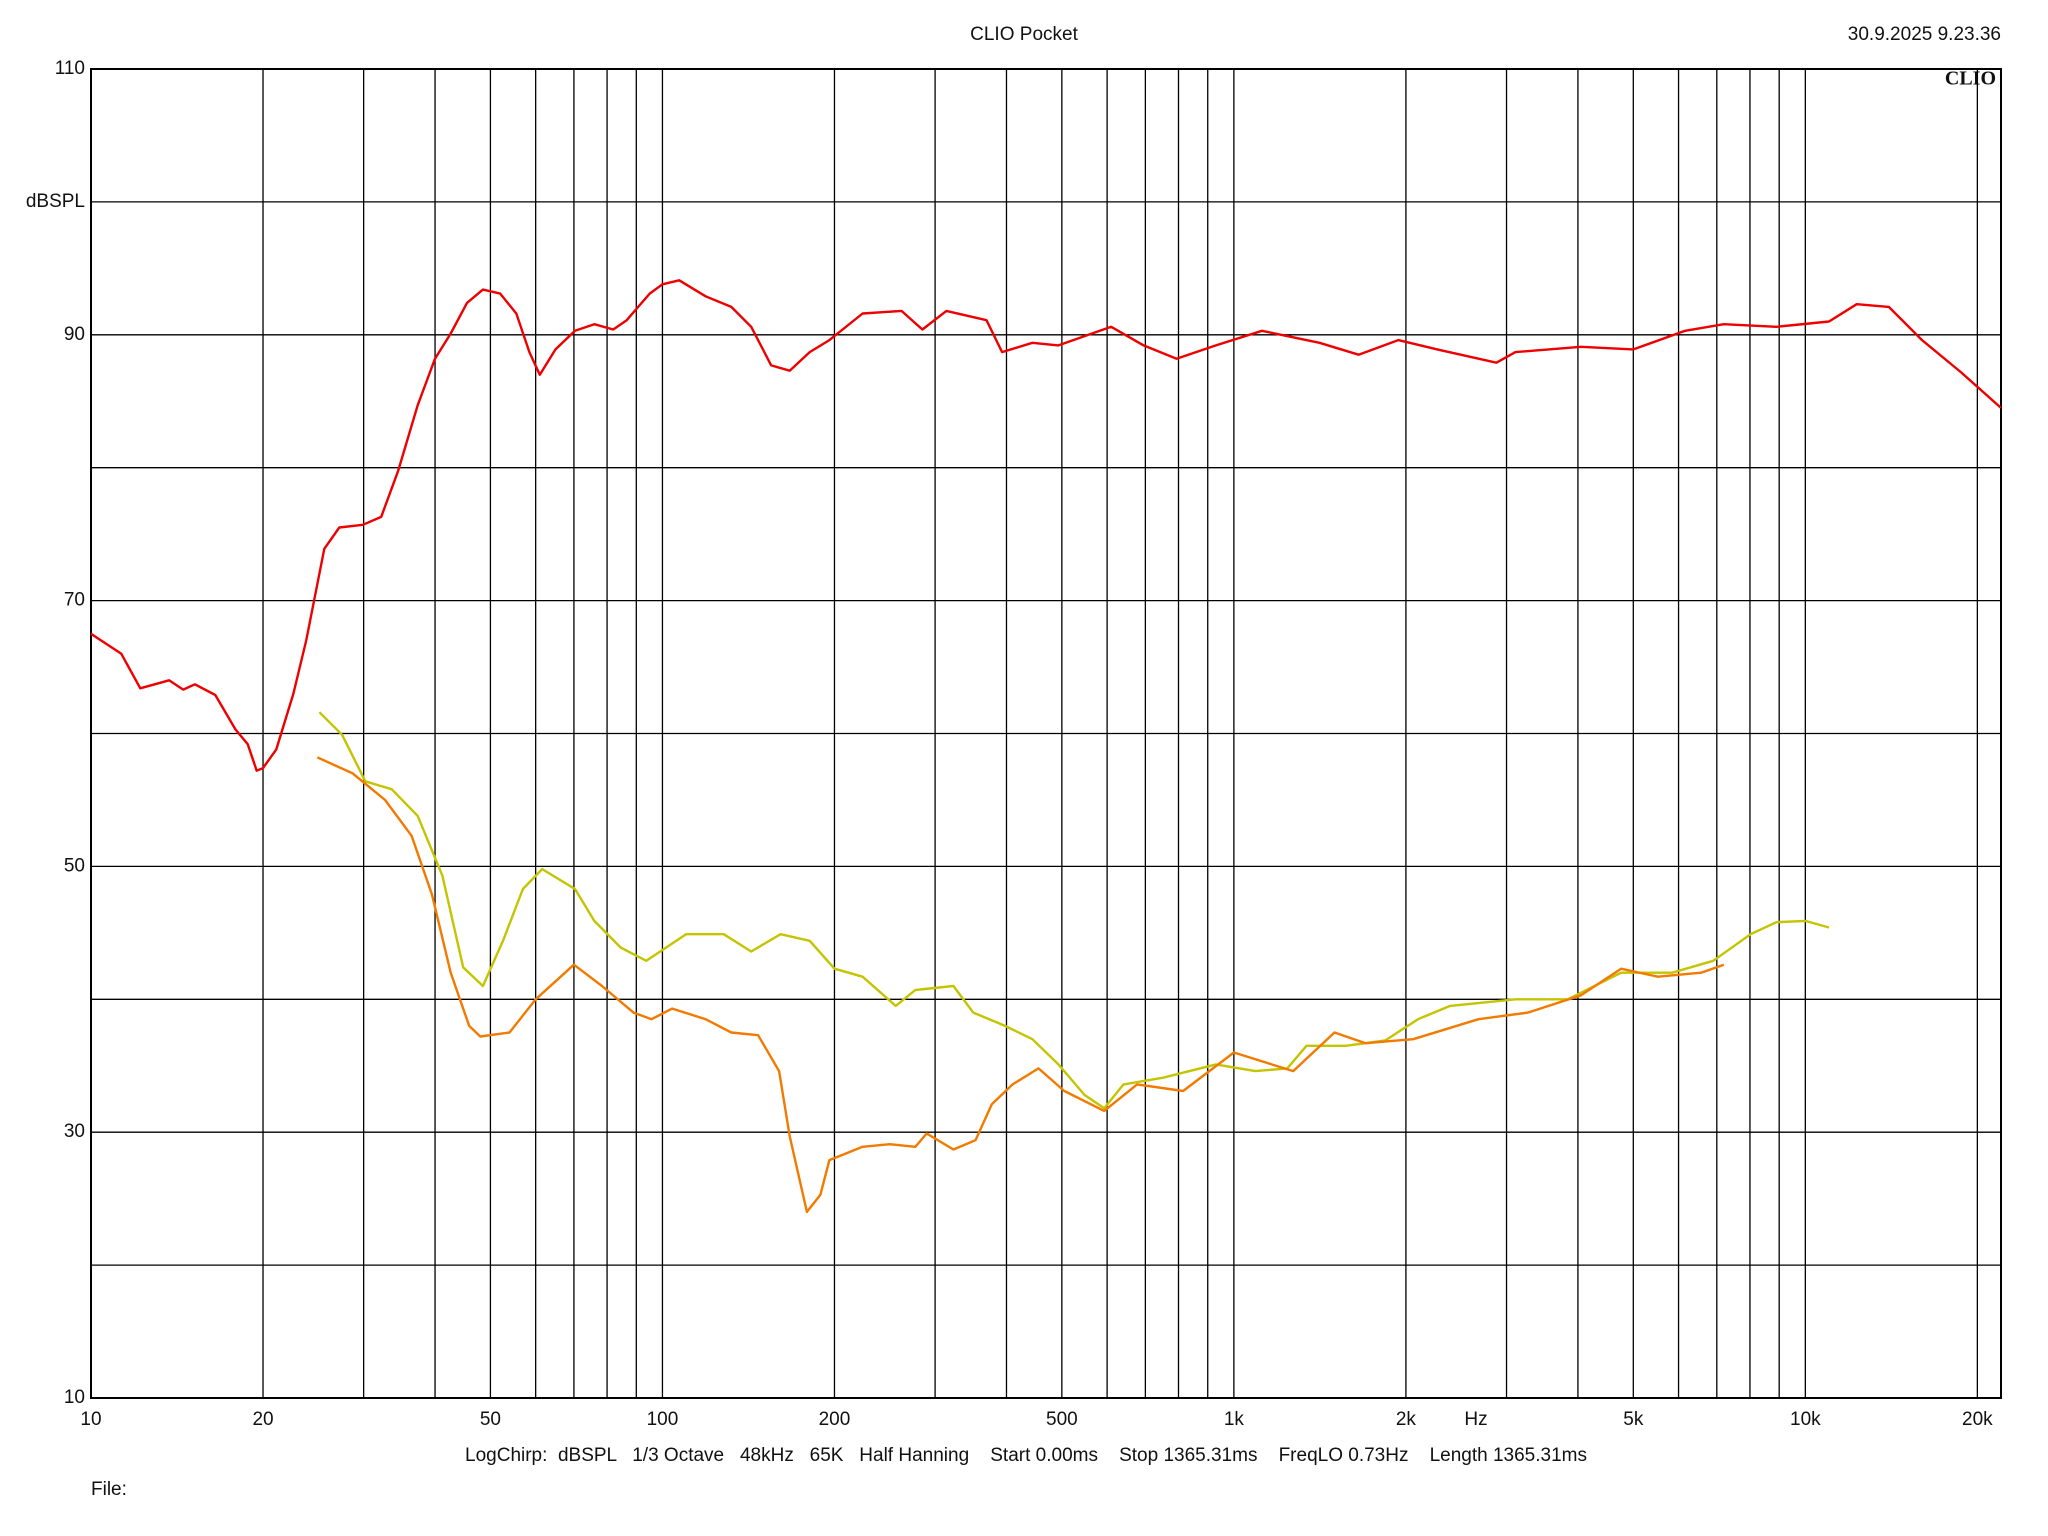 The height and width of the screenshot is (1536, 2048). Describe the element at coordinates (74, 334) in the screenshot. I see `y-tick-label: 90` at that location.